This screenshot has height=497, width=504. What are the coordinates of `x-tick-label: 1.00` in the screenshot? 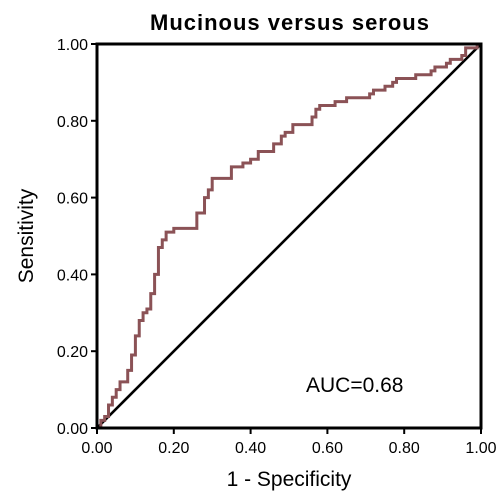 It's located at (480, 448).